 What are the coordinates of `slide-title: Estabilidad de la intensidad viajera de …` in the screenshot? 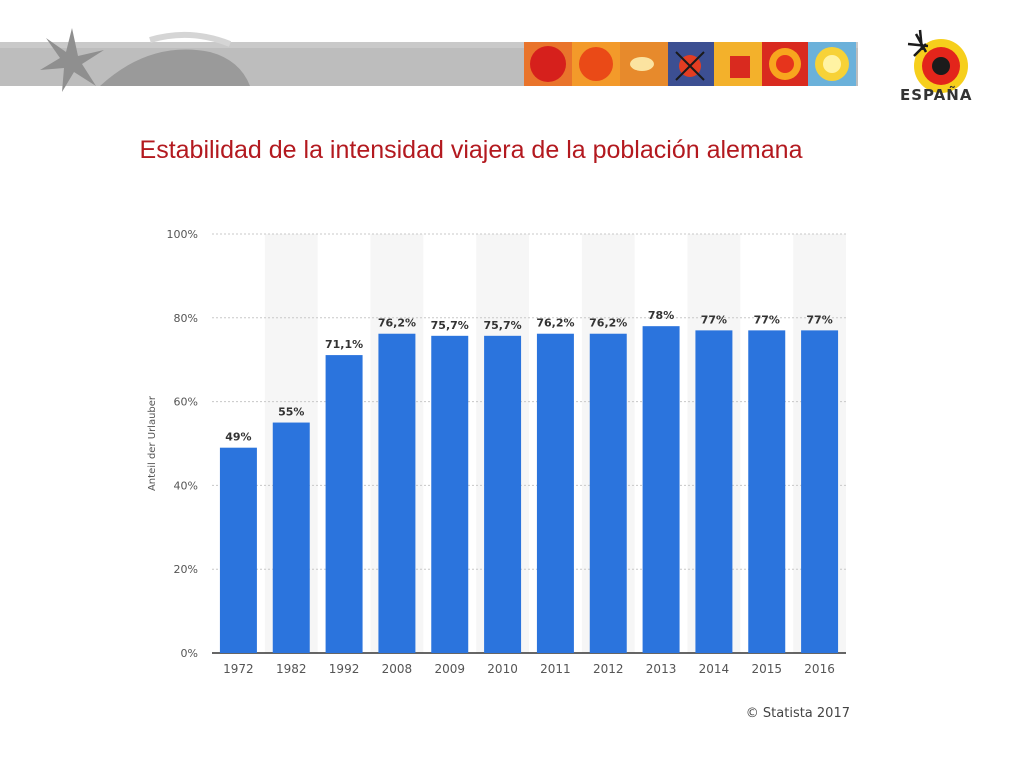 It's located at (471, 150).